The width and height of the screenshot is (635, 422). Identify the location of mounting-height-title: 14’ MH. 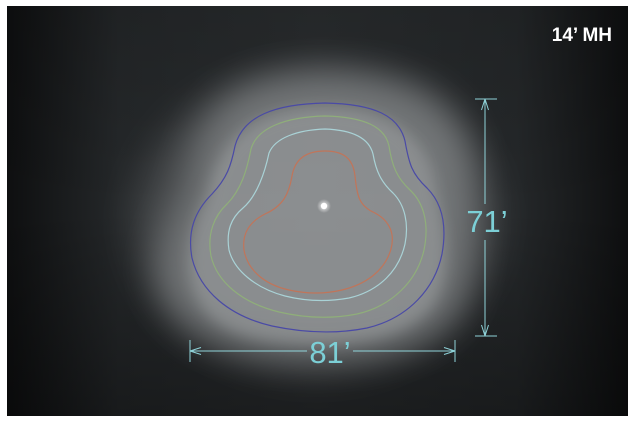
(582, 35).